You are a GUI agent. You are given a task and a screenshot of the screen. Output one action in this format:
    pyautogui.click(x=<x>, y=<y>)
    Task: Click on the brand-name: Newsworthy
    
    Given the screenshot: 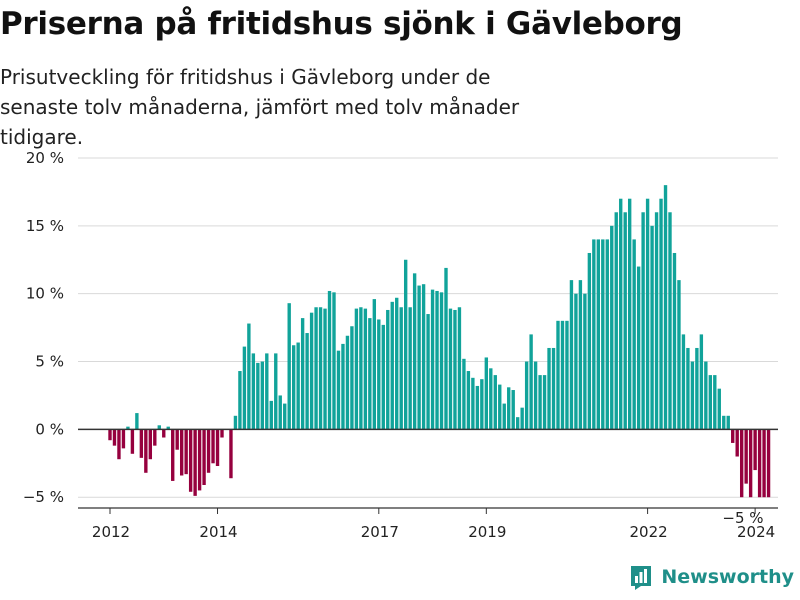 What is the action you would take?
    pyautogui.click(x=727, y=577)
    